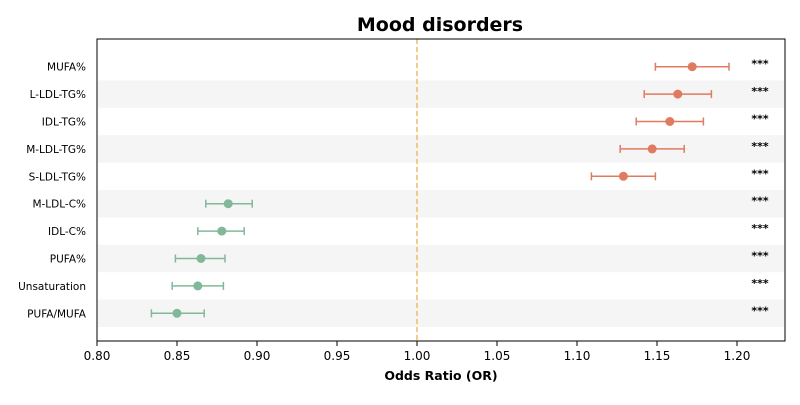 The image size is (800, 405). Describe the element at coordinates (59, 205) in the screenshot. I see `y-label: M-LDL-C%` at that location.